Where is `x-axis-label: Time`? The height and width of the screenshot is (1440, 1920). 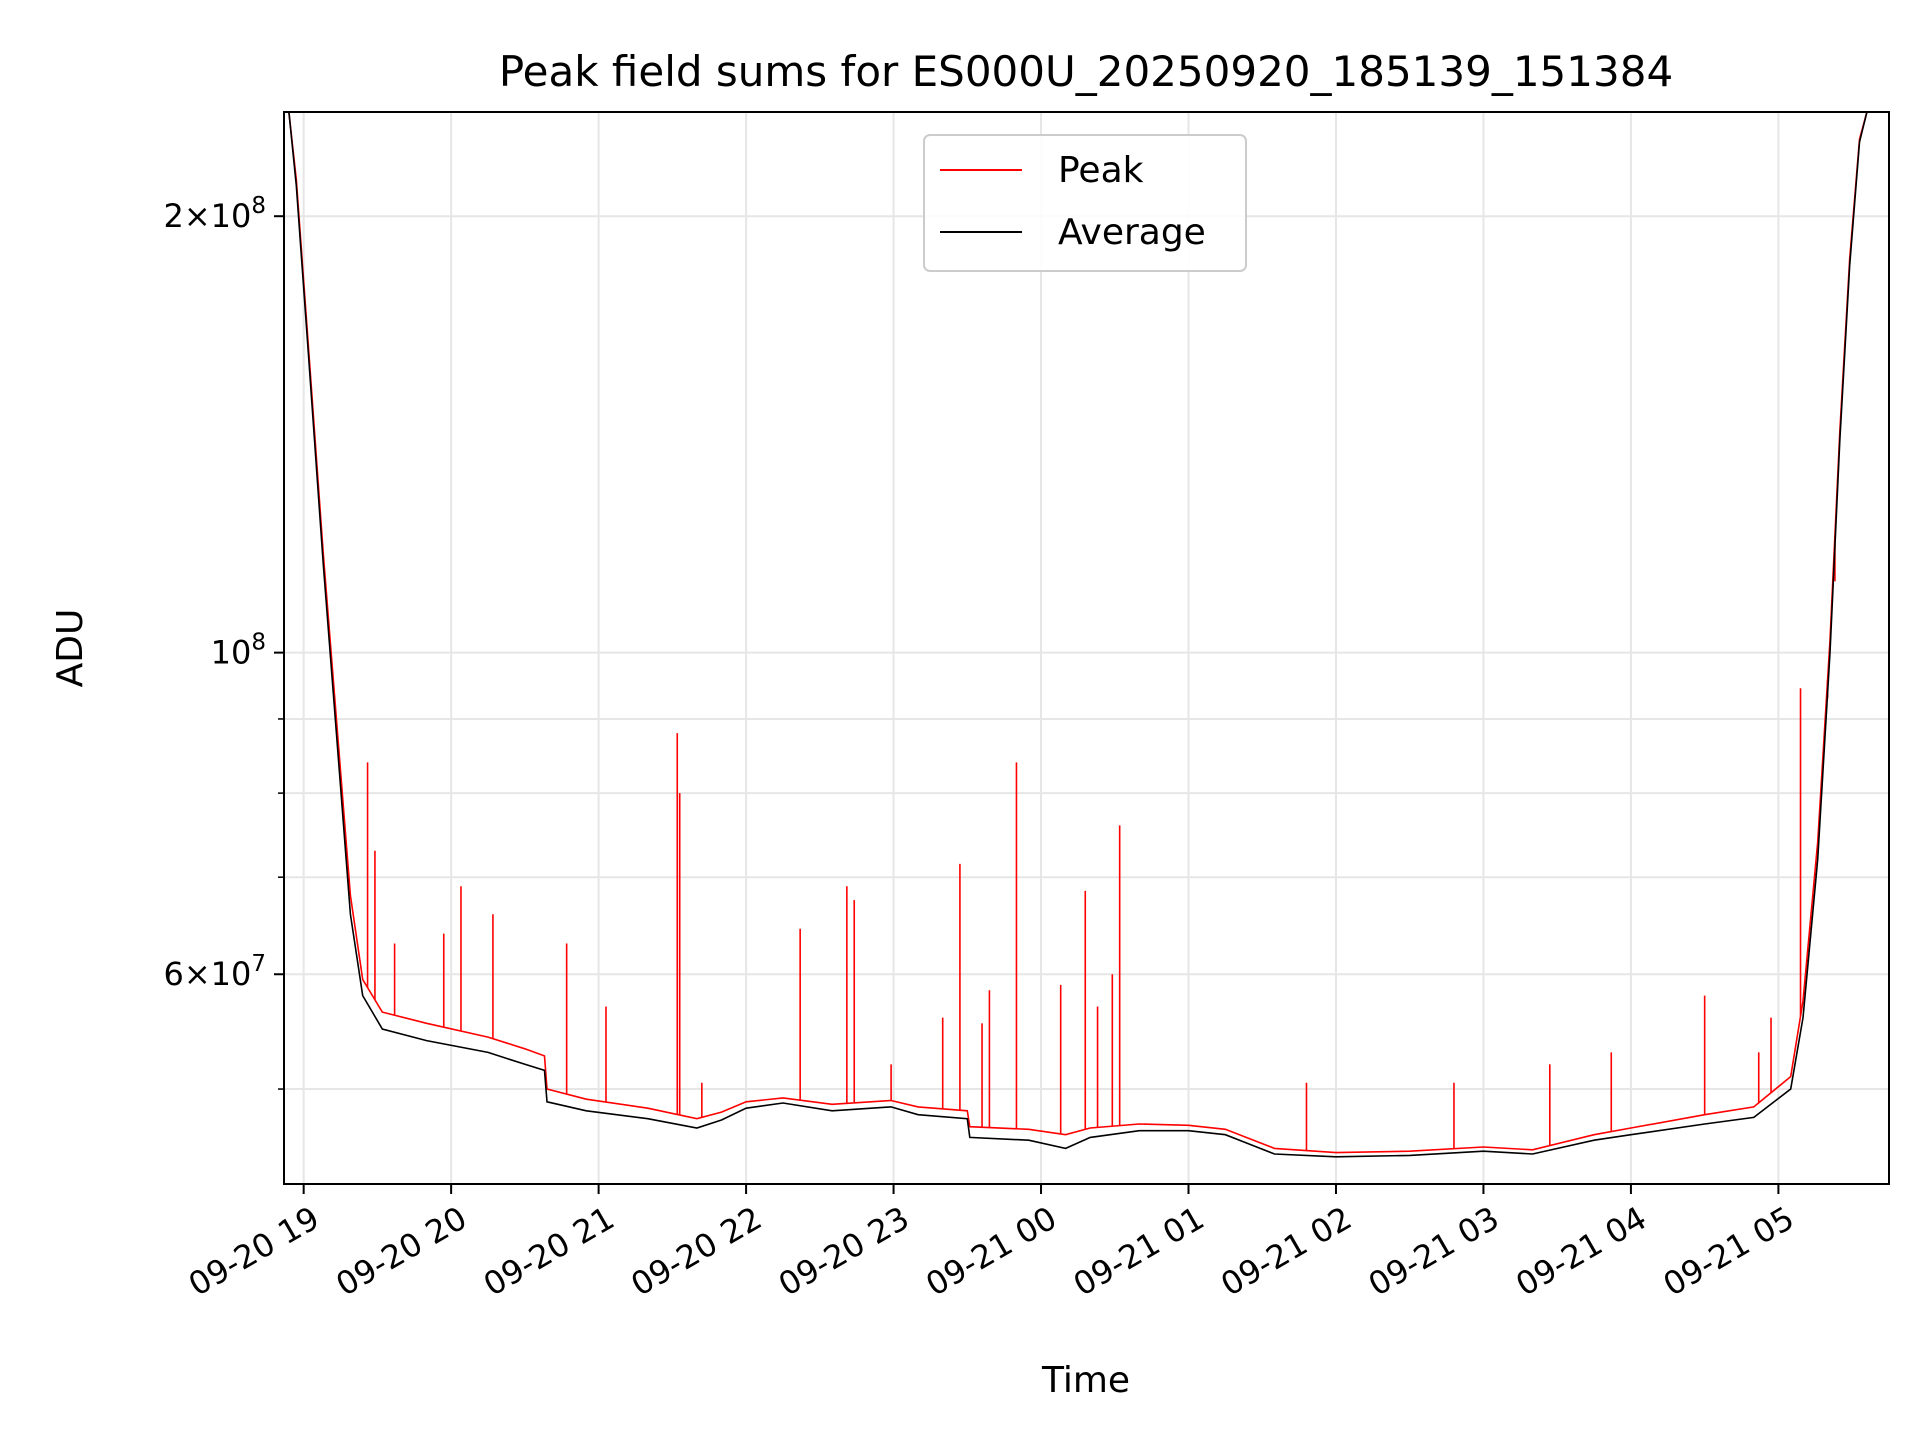 x-axis-label: Time is located at coordinates (1085, 1380).